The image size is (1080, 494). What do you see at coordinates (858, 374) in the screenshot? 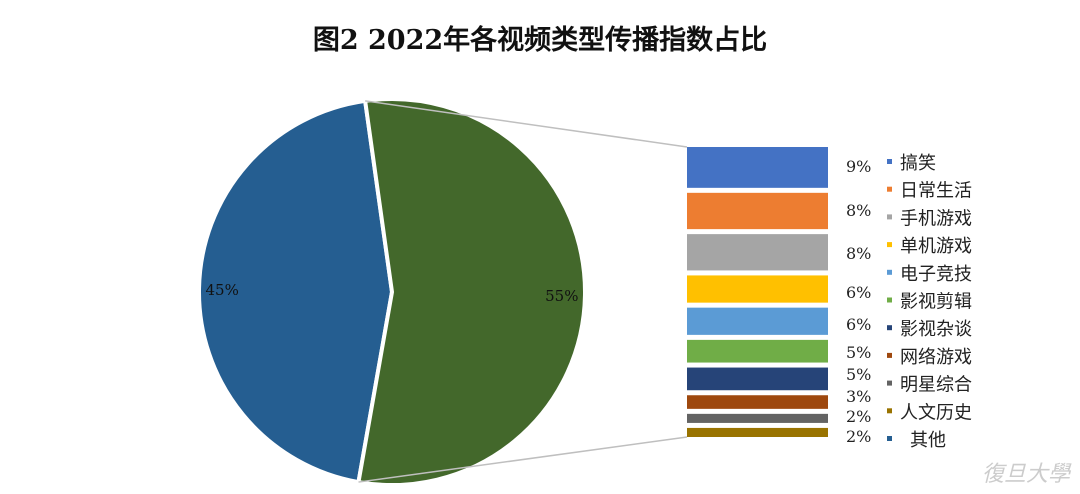
I see `bar-label-影视杂谈: 5%` at bounding box center [858, 374].